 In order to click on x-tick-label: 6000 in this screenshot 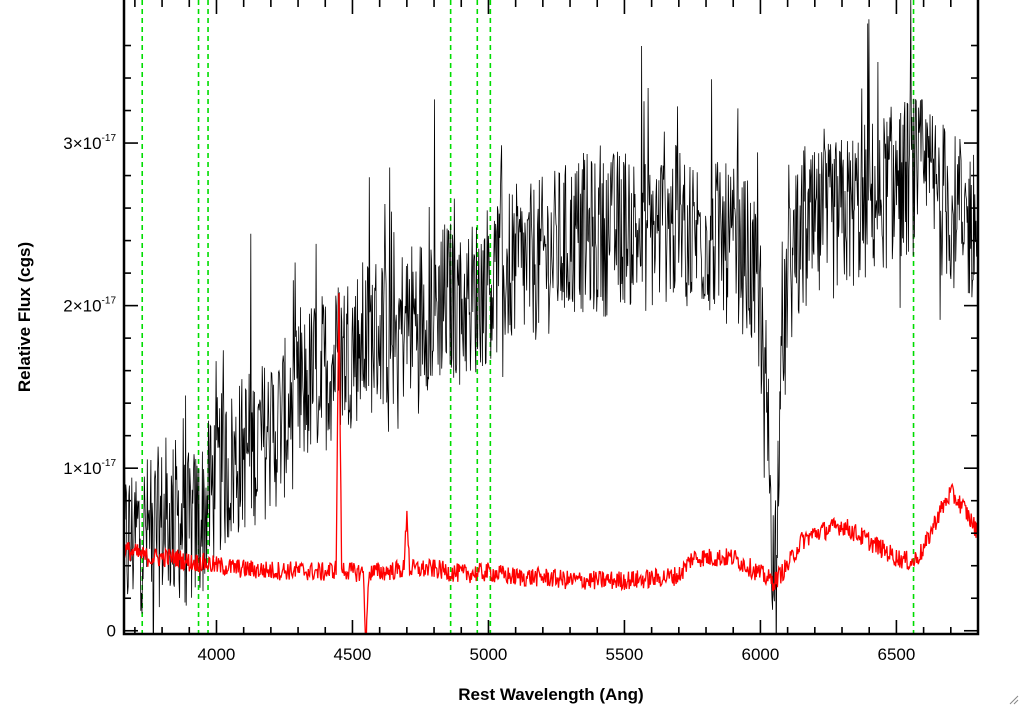, I will do `click(761, 654)`.